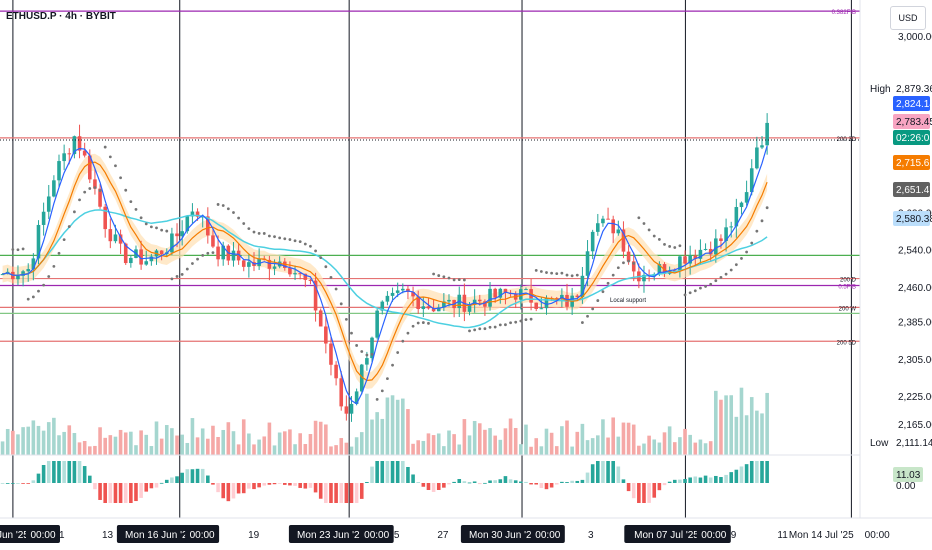 The height and width of the screenshot is (550, 932). I want to click on currency-button: USD, so click(908, 18).